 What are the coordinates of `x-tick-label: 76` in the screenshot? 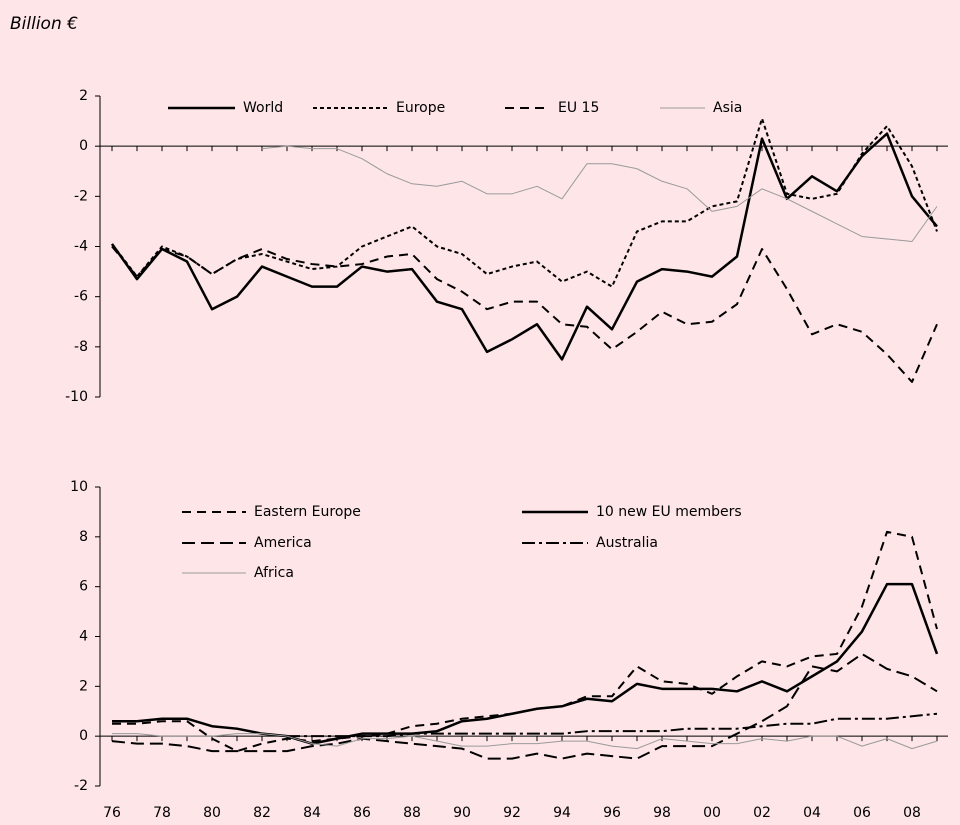 It's located at (112, 813).